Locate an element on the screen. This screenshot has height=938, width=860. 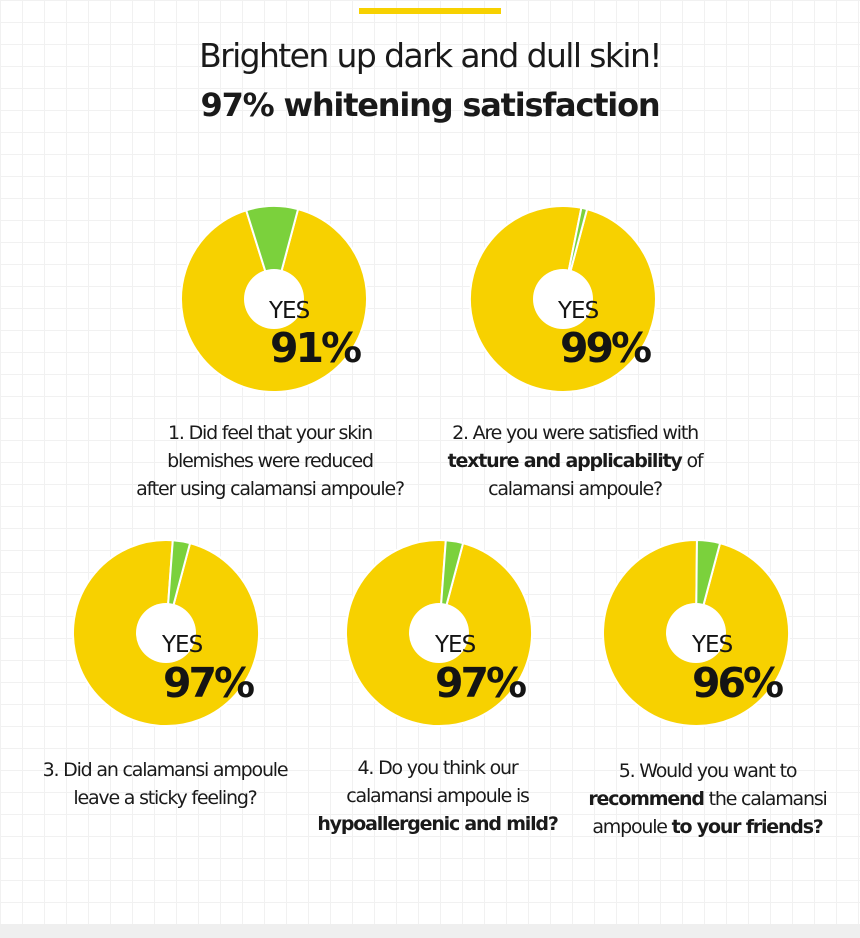
question-text: ampoule is located at coordinates (632, 827).